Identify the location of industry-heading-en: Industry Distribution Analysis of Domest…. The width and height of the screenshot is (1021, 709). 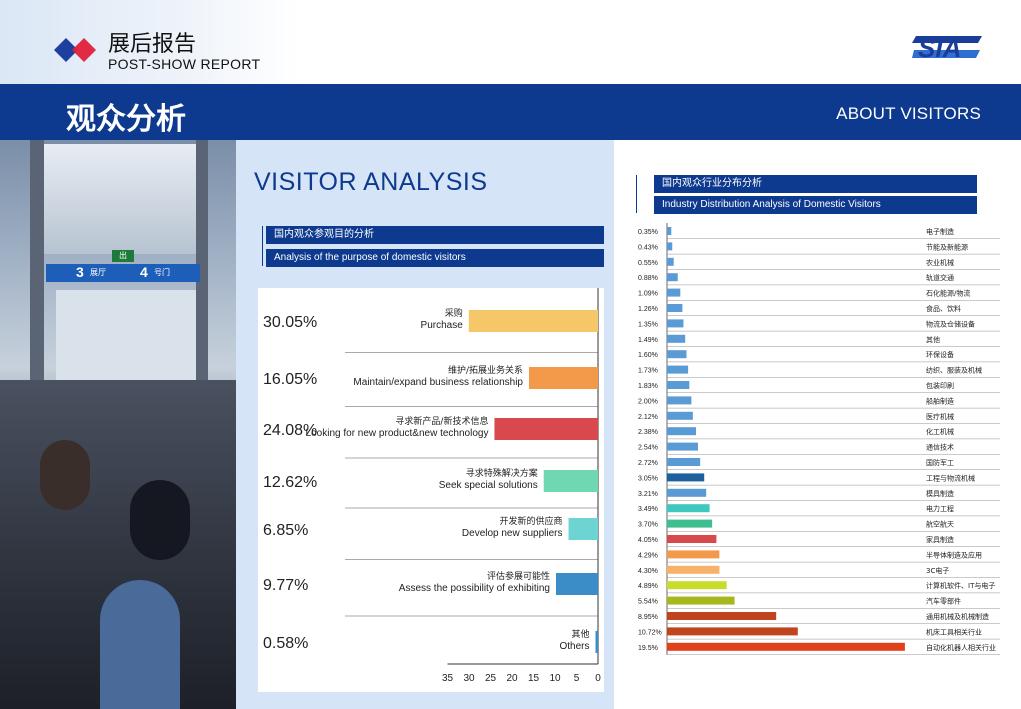
(815, 205).